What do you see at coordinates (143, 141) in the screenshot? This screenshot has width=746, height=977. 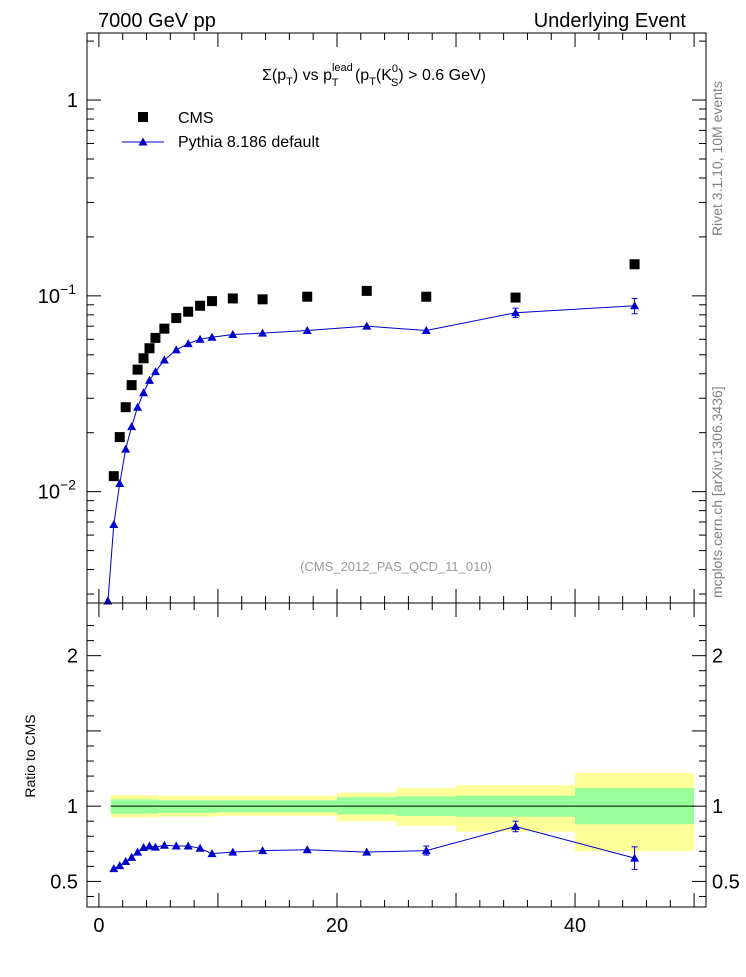 I see `legend-pythia-marker` at bounding box center [143, 141].